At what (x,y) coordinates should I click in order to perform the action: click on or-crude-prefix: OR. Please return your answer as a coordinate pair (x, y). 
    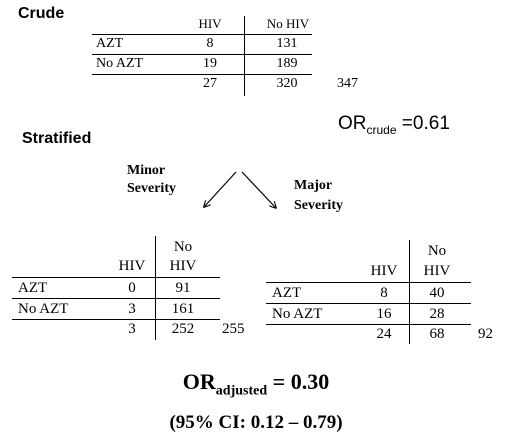
    Looking at the image, I should click on (352, 123).